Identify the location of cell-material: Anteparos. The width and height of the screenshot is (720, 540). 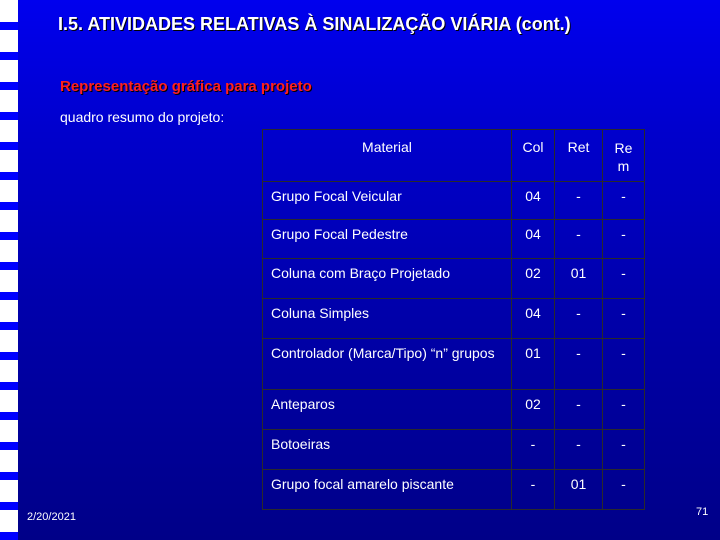
(387, 409).